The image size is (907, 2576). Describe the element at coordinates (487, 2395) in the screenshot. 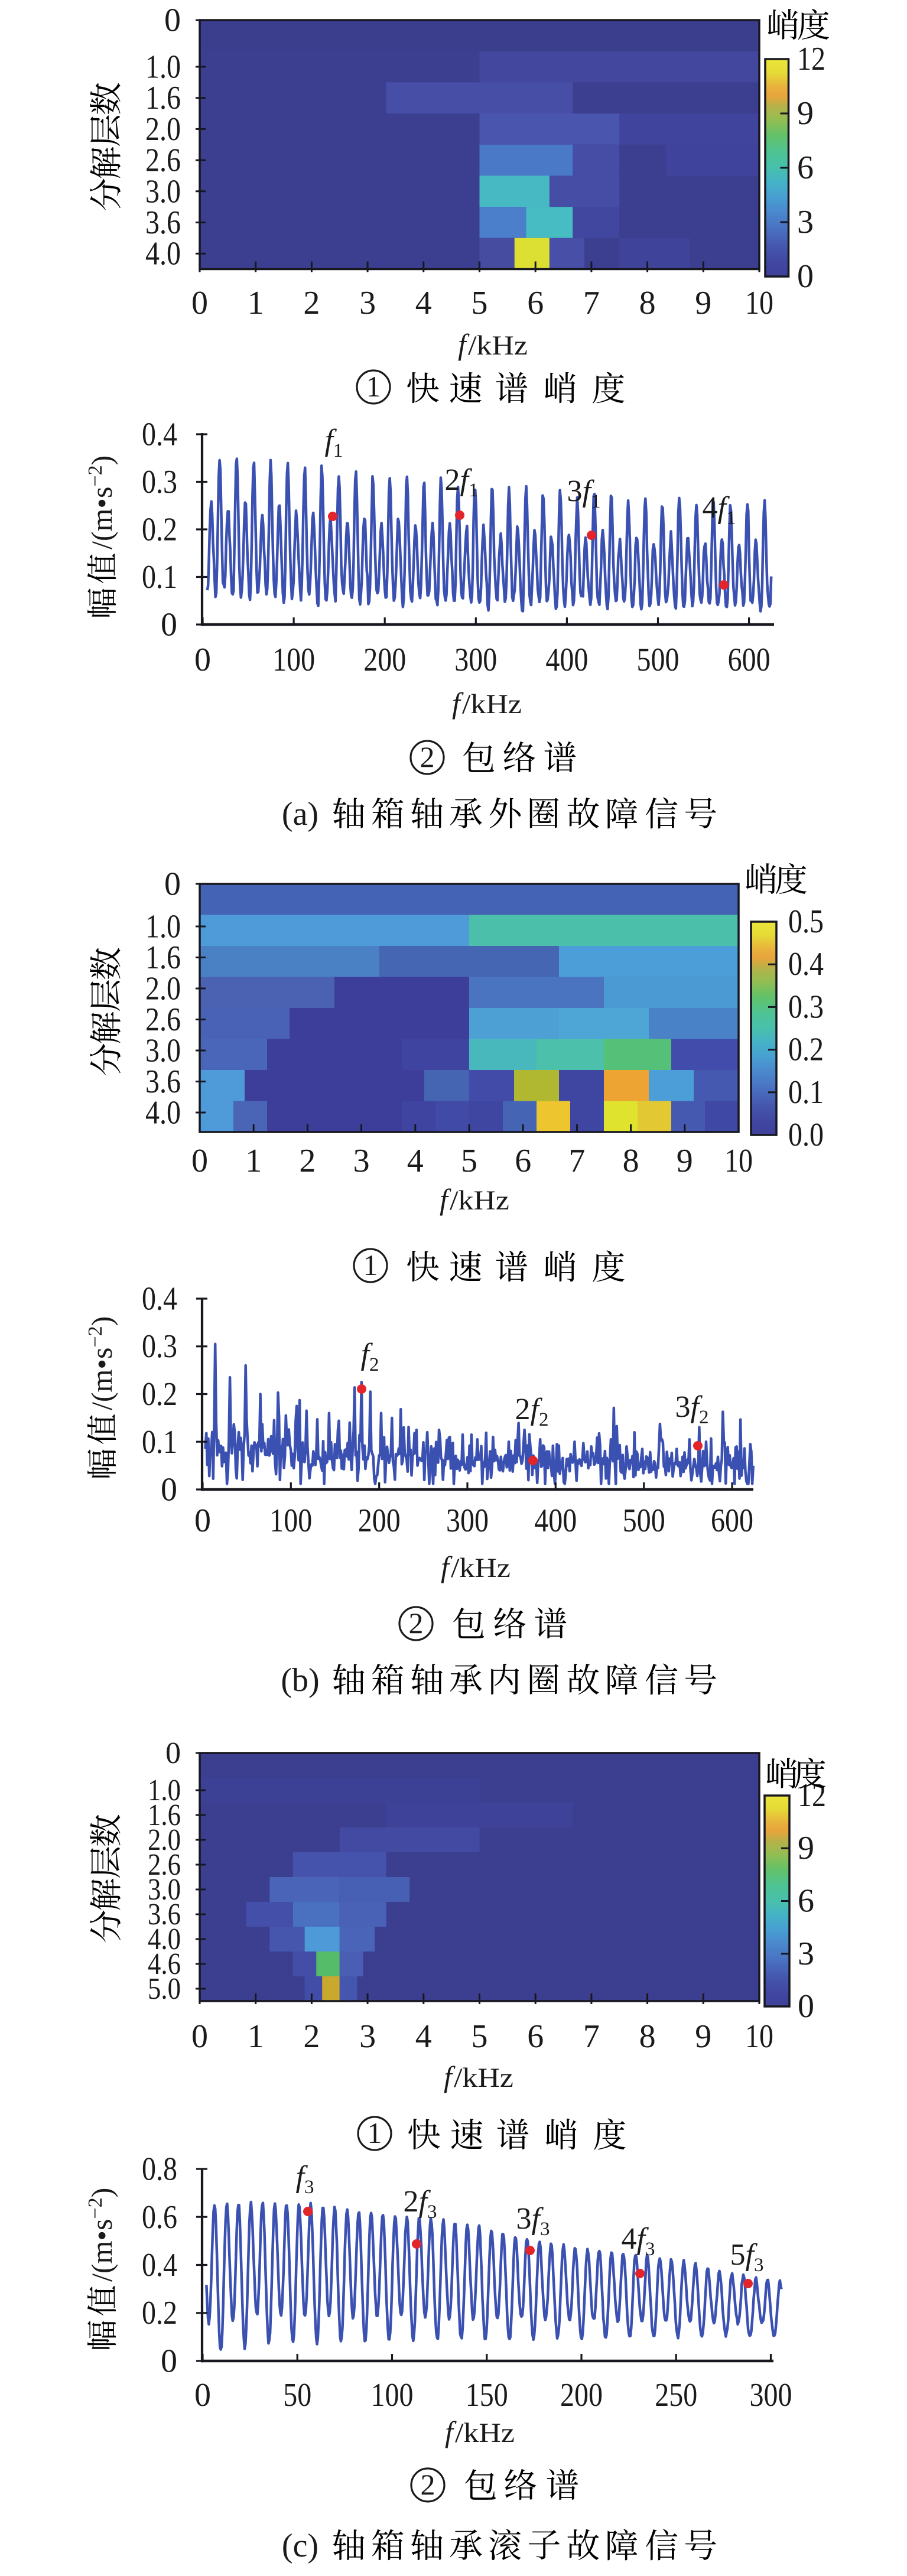

I see `svg-text: 150` at that location.